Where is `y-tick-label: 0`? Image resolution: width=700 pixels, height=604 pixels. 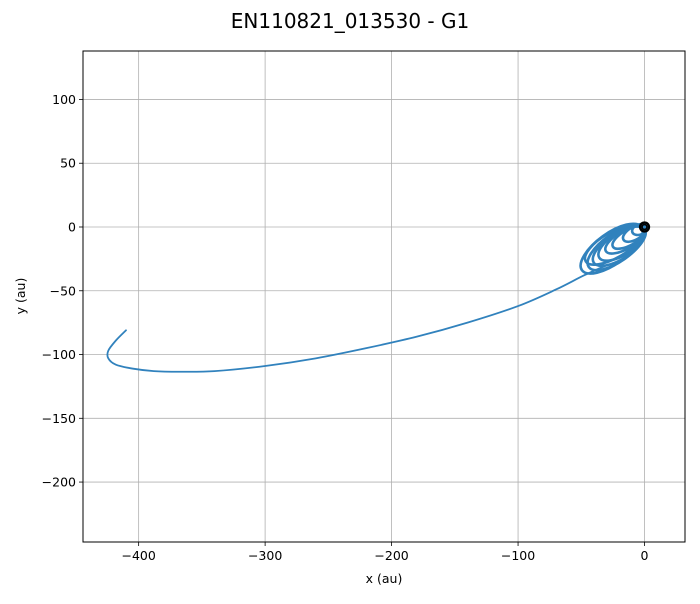
y-tick-label: 0 is located at coordinates (72, 226).